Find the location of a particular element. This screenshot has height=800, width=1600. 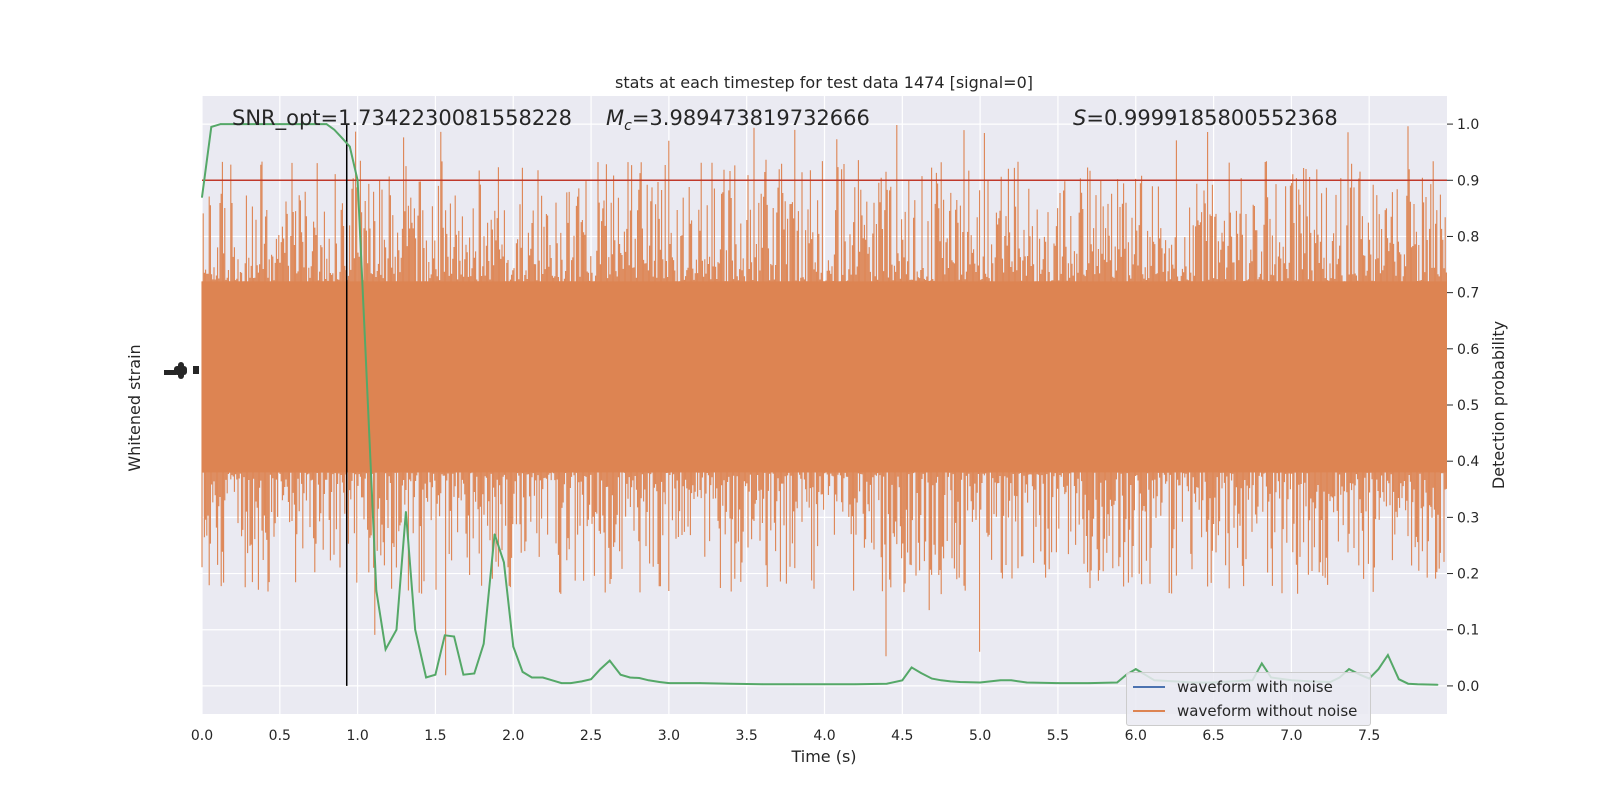

x-axis-label: Time (s) is located at coordinates (823, 756).